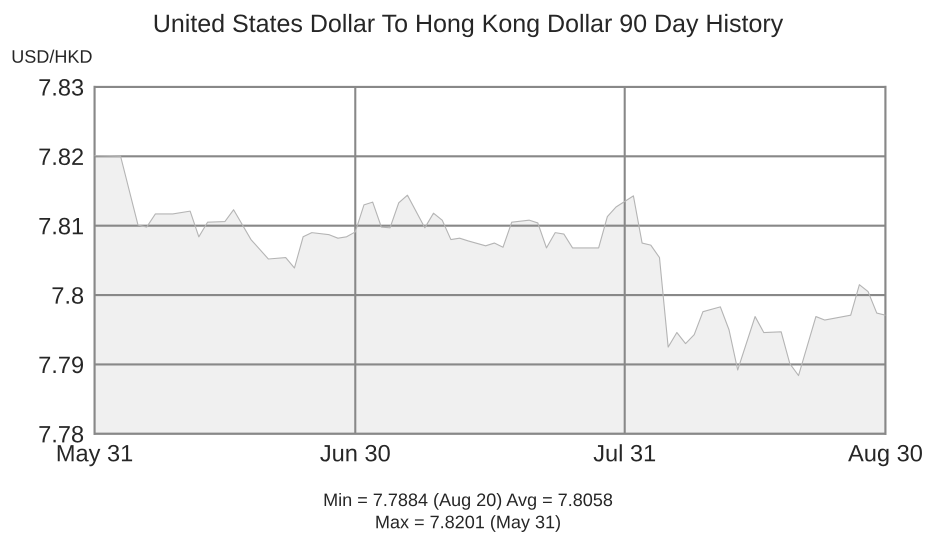 The width and height of the screenshot is (936, 554). I want to click on y-tick-label: 7.8, so click(68, 295).